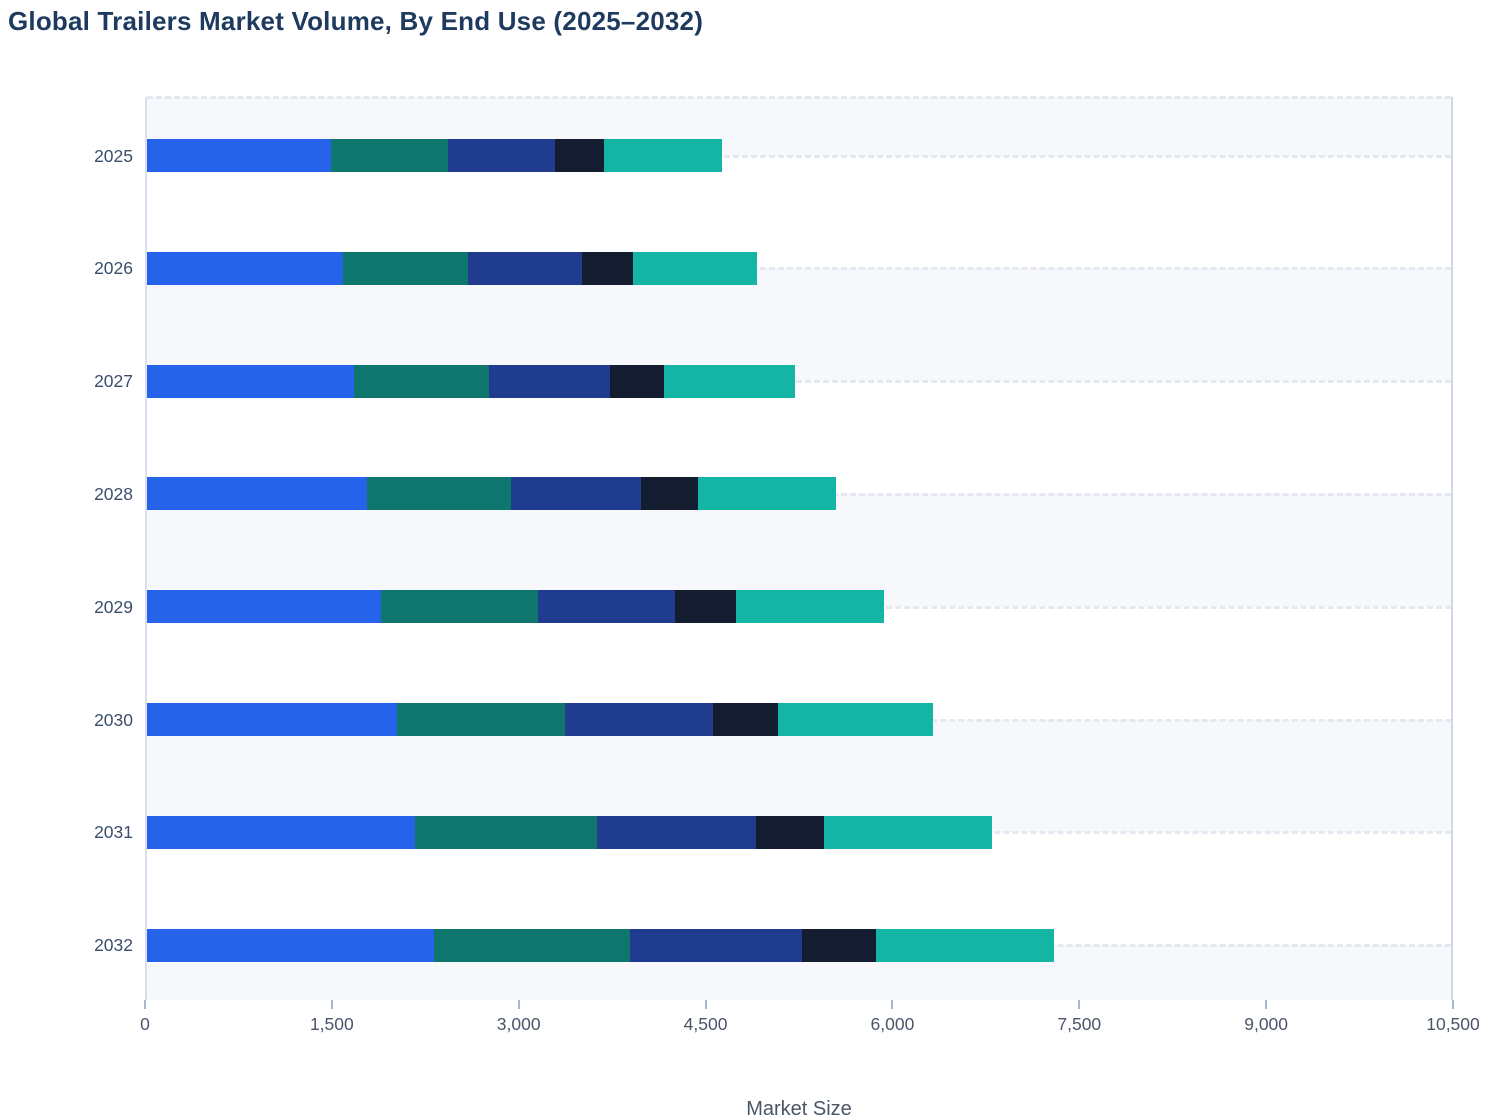  What do you see at coordinates (1266, 1024) in the screenshot?
I see `x-tick-label: 9,000` at bounding box center [1266, 1024].